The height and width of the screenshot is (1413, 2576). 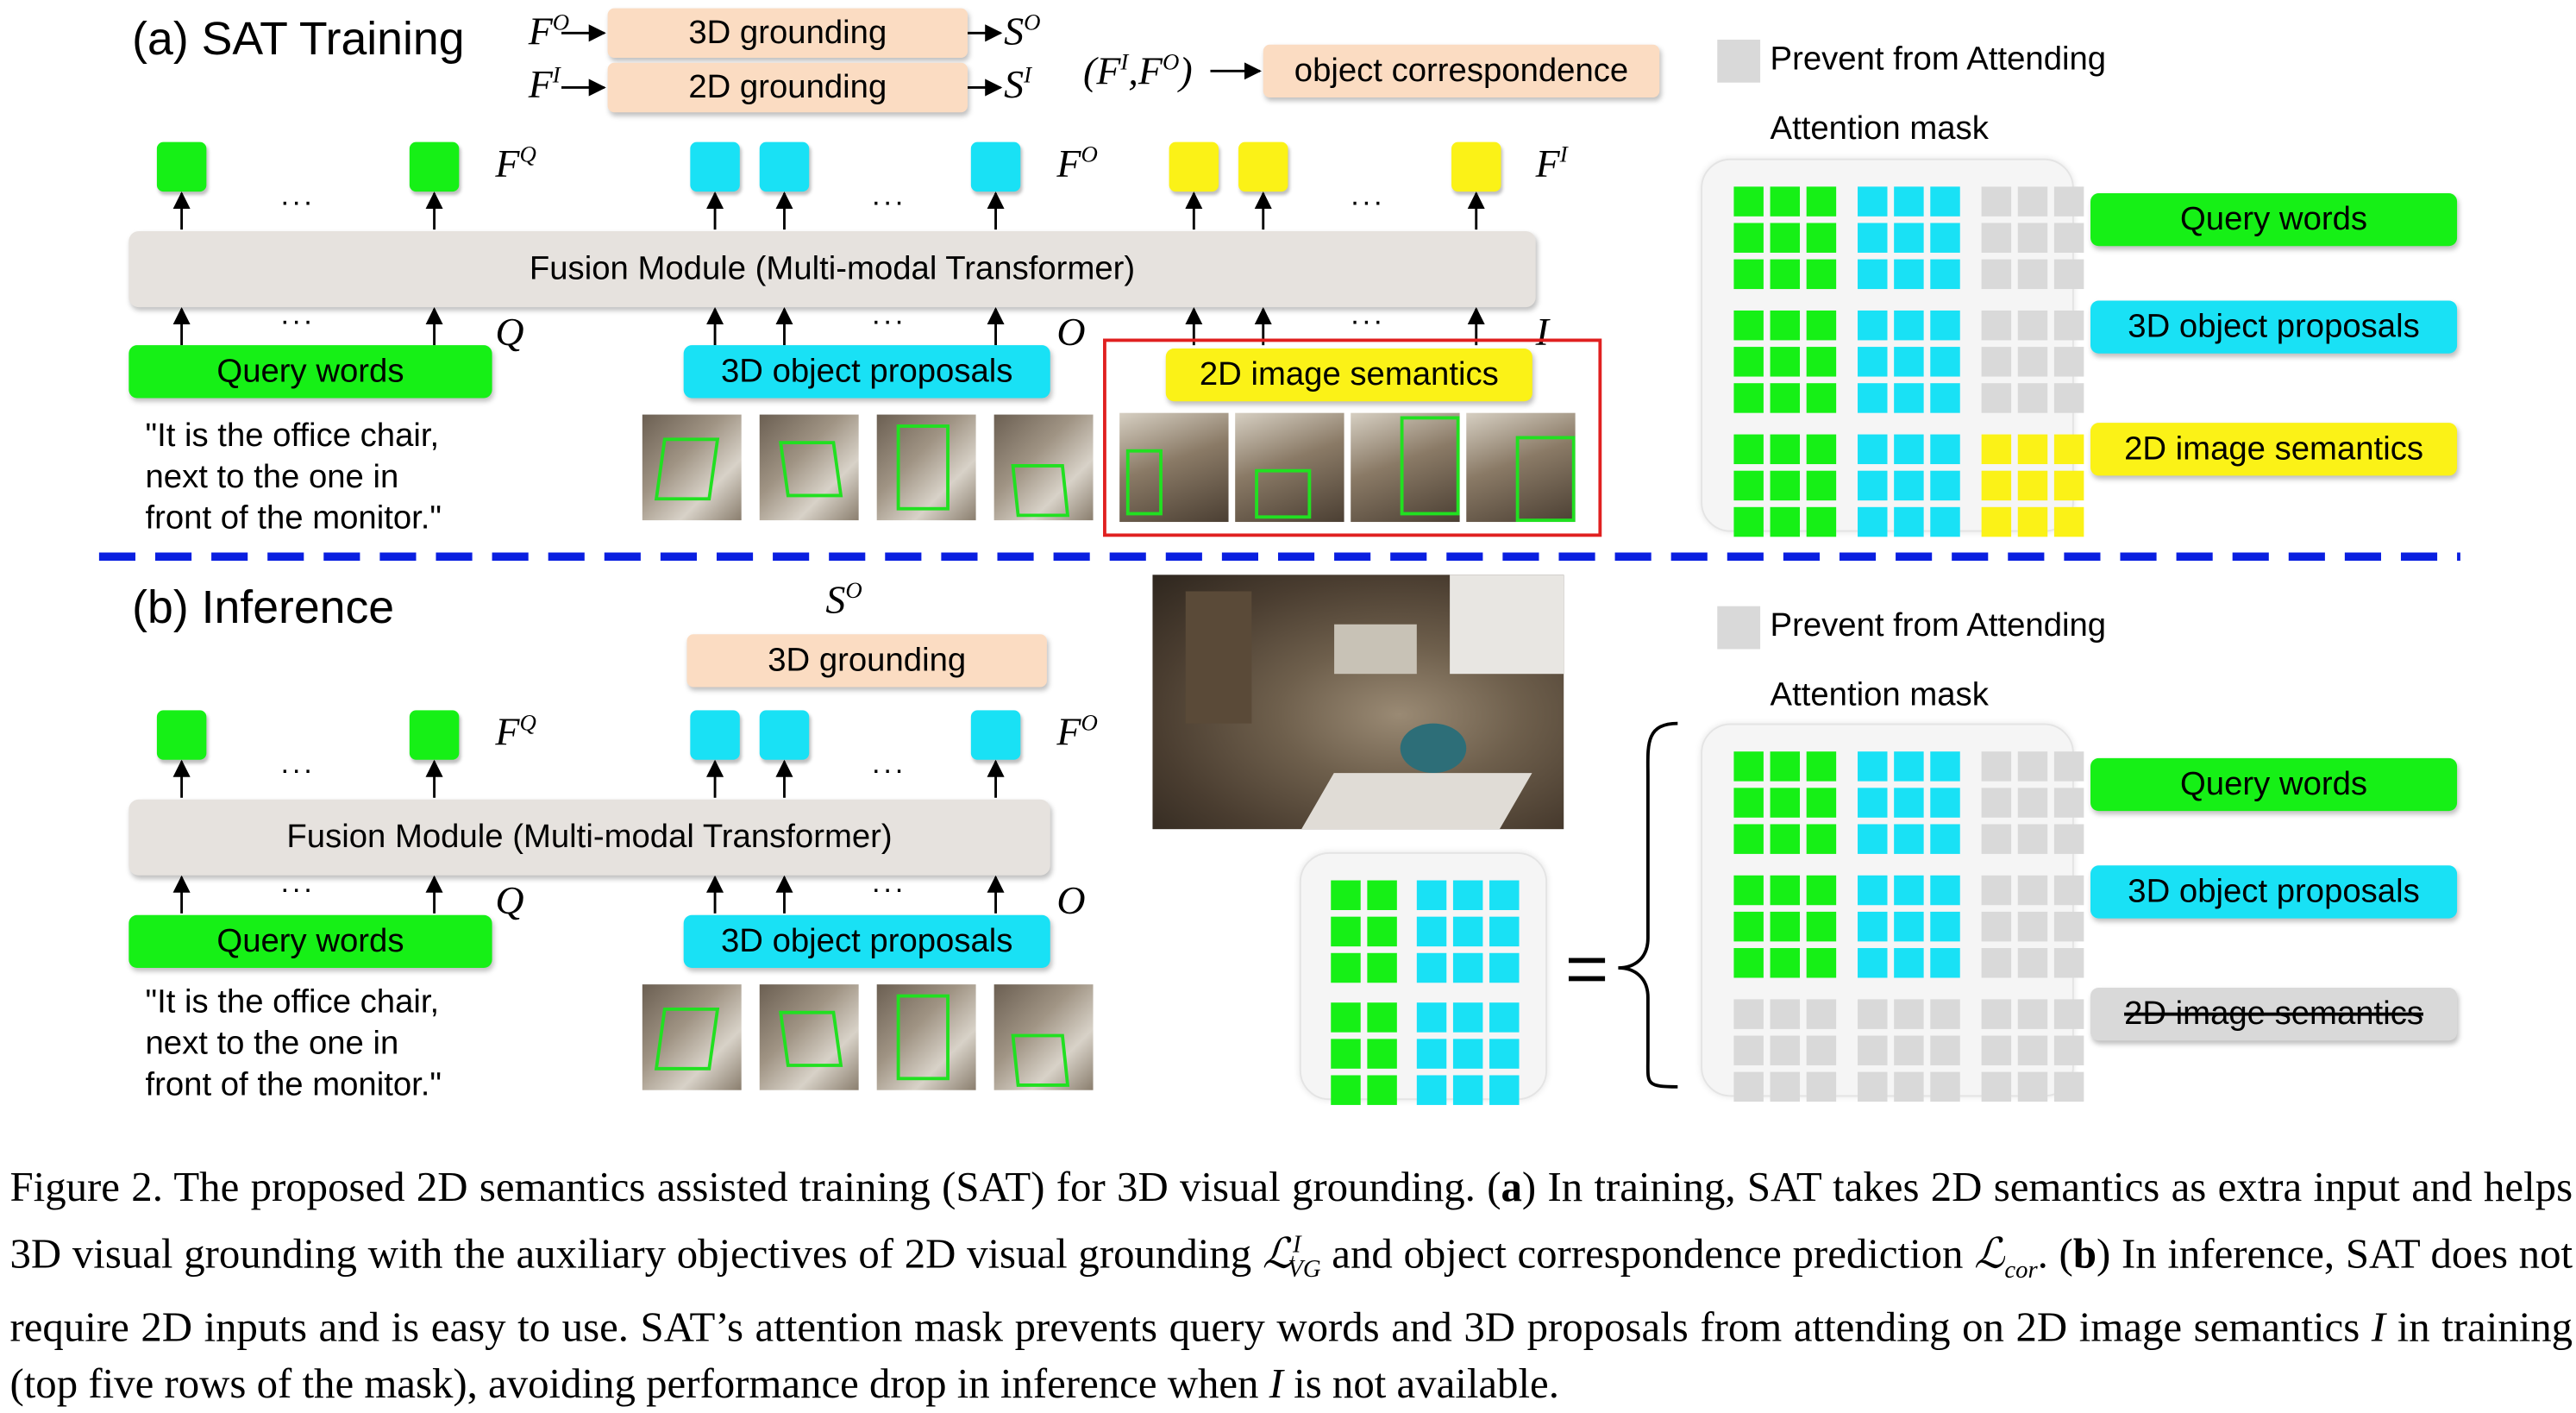 What do you see at coordinates (866, 942) in the screenshot?
I see `proposals-inference: 3D object proposals` at bounding box center [866, 942].